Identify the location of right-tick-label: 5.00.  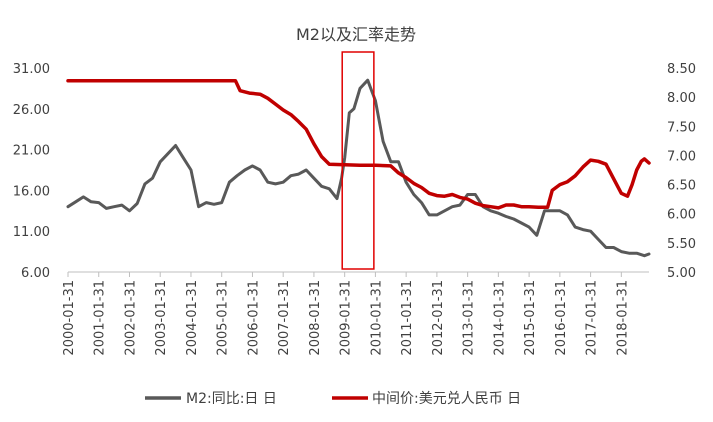
(681, 273).